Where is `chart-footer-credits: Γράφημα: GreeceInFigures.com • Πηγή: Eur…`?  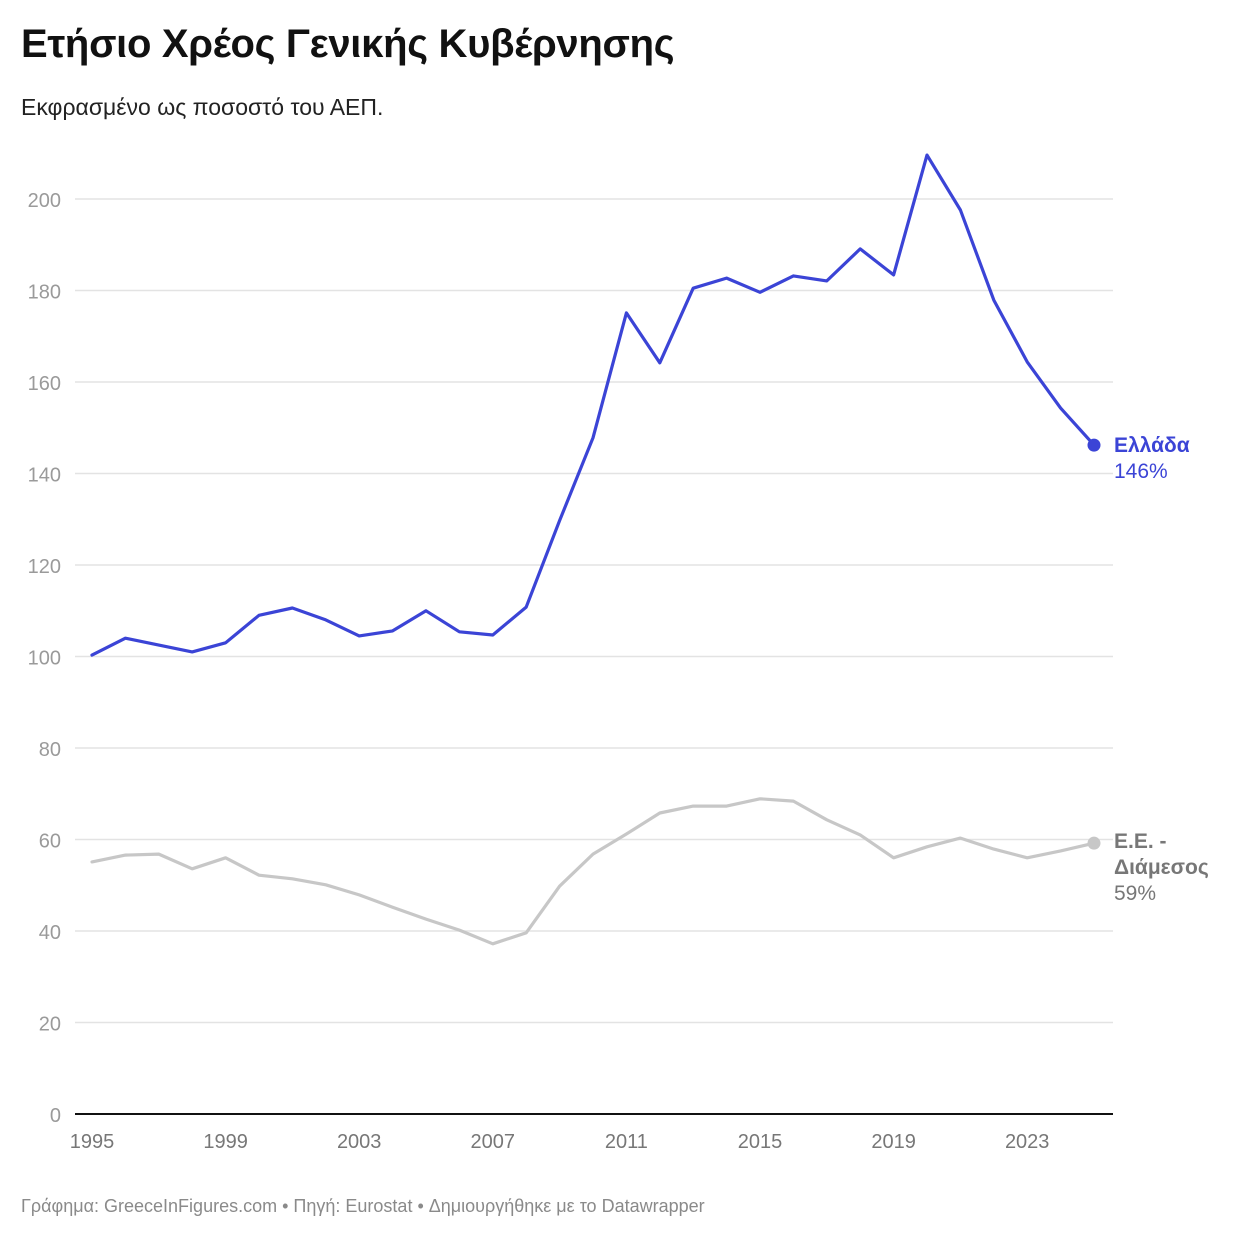
chart-footer-credits: Γράφημα: GreeceInFigures.com • Πηγή: Eur… is located at coordinates (363, 1206).